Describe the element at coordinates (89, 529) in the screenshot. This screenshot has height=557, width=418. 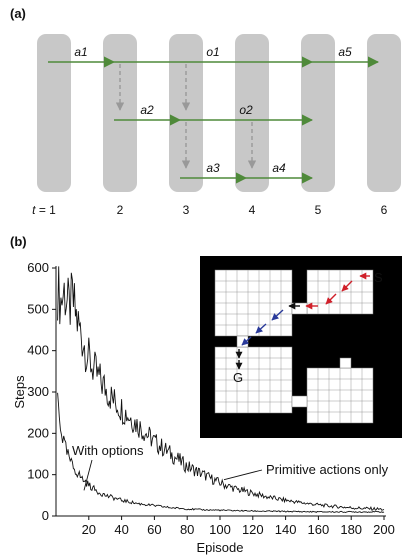
I see `x-tick-label: 20` at that location.